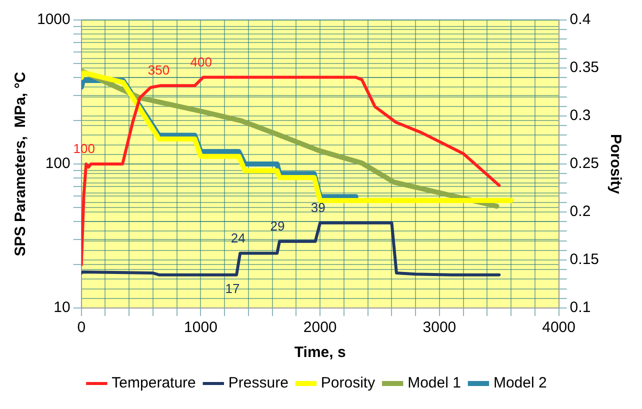 This screenshot has height=409, width=642. I want to click on x-tick-label: 4000, so click(559, 327).